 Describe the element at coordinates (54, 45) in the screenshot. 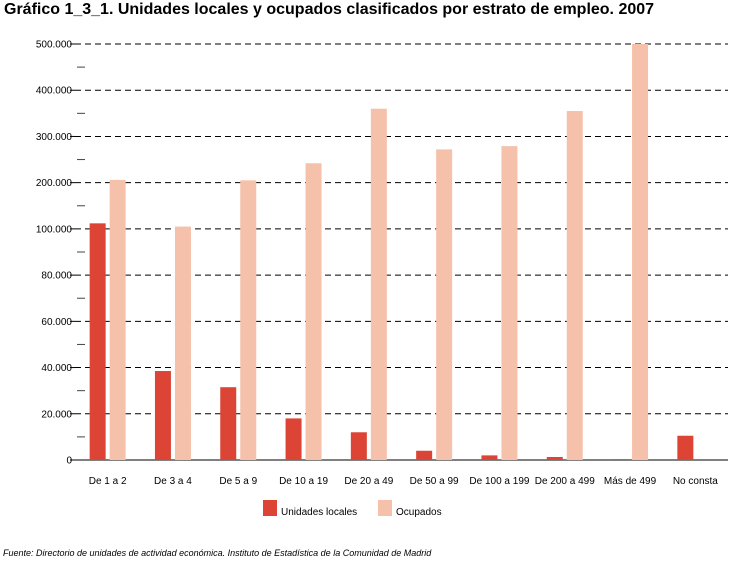

I see `y-tick-label: 500.000` at that location.